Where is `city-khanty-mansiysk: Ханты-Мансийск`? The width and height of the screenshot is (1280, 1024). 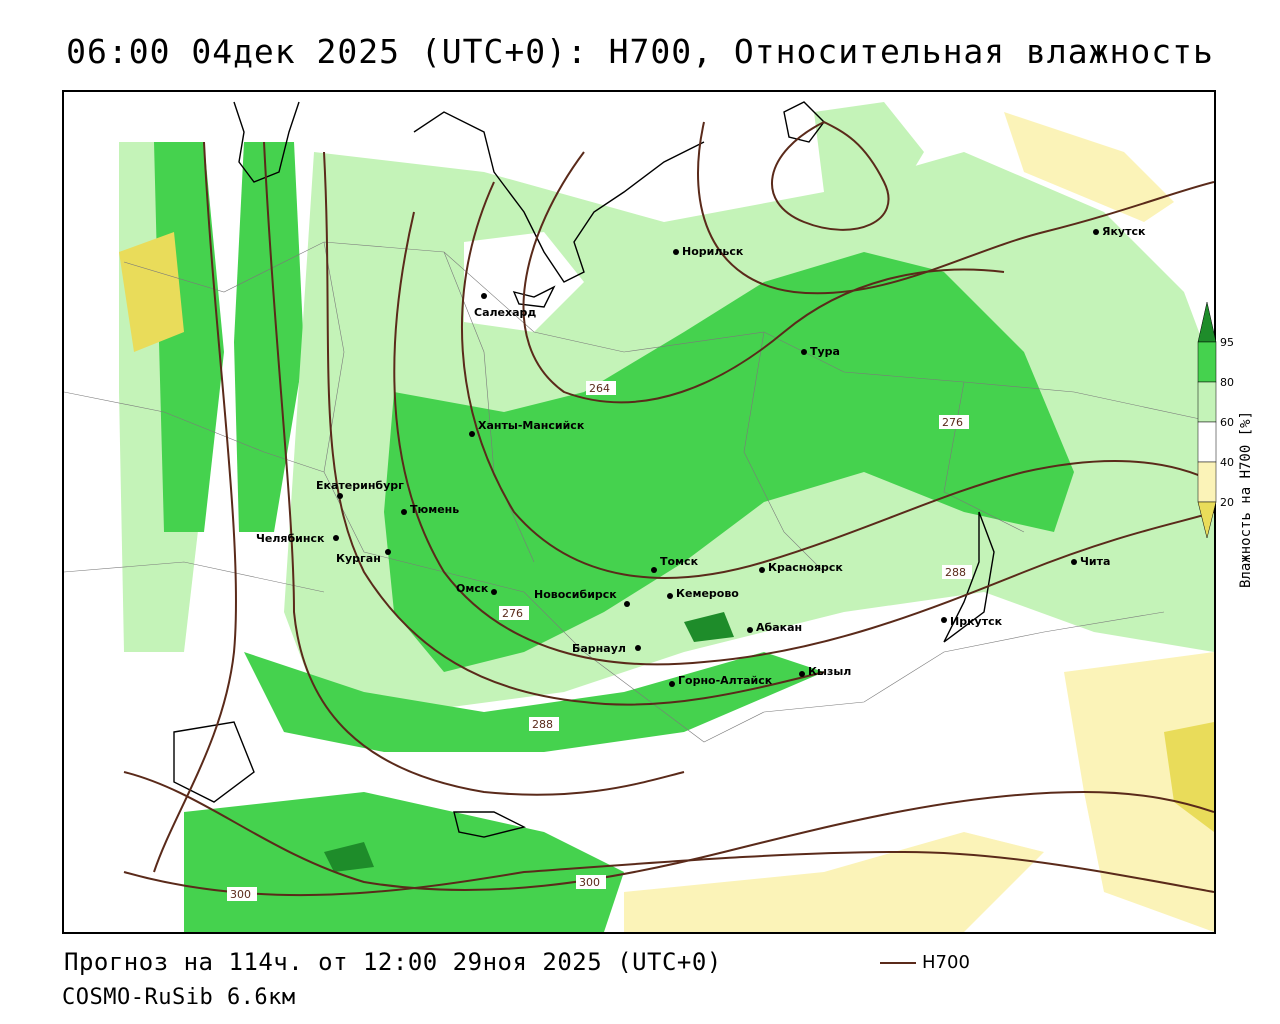 city-khanty-mansiysk: Ханты-Мансийск is located at coordinates (527, 428).